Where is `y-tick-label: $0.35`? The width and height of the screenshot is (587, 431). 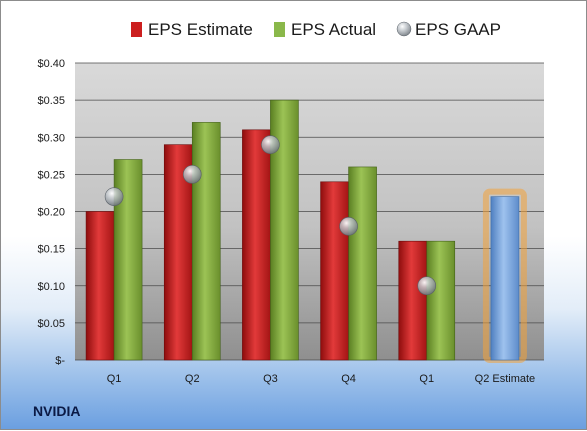 y-tick-label: $0.35 is located at coordinates (51, 101).